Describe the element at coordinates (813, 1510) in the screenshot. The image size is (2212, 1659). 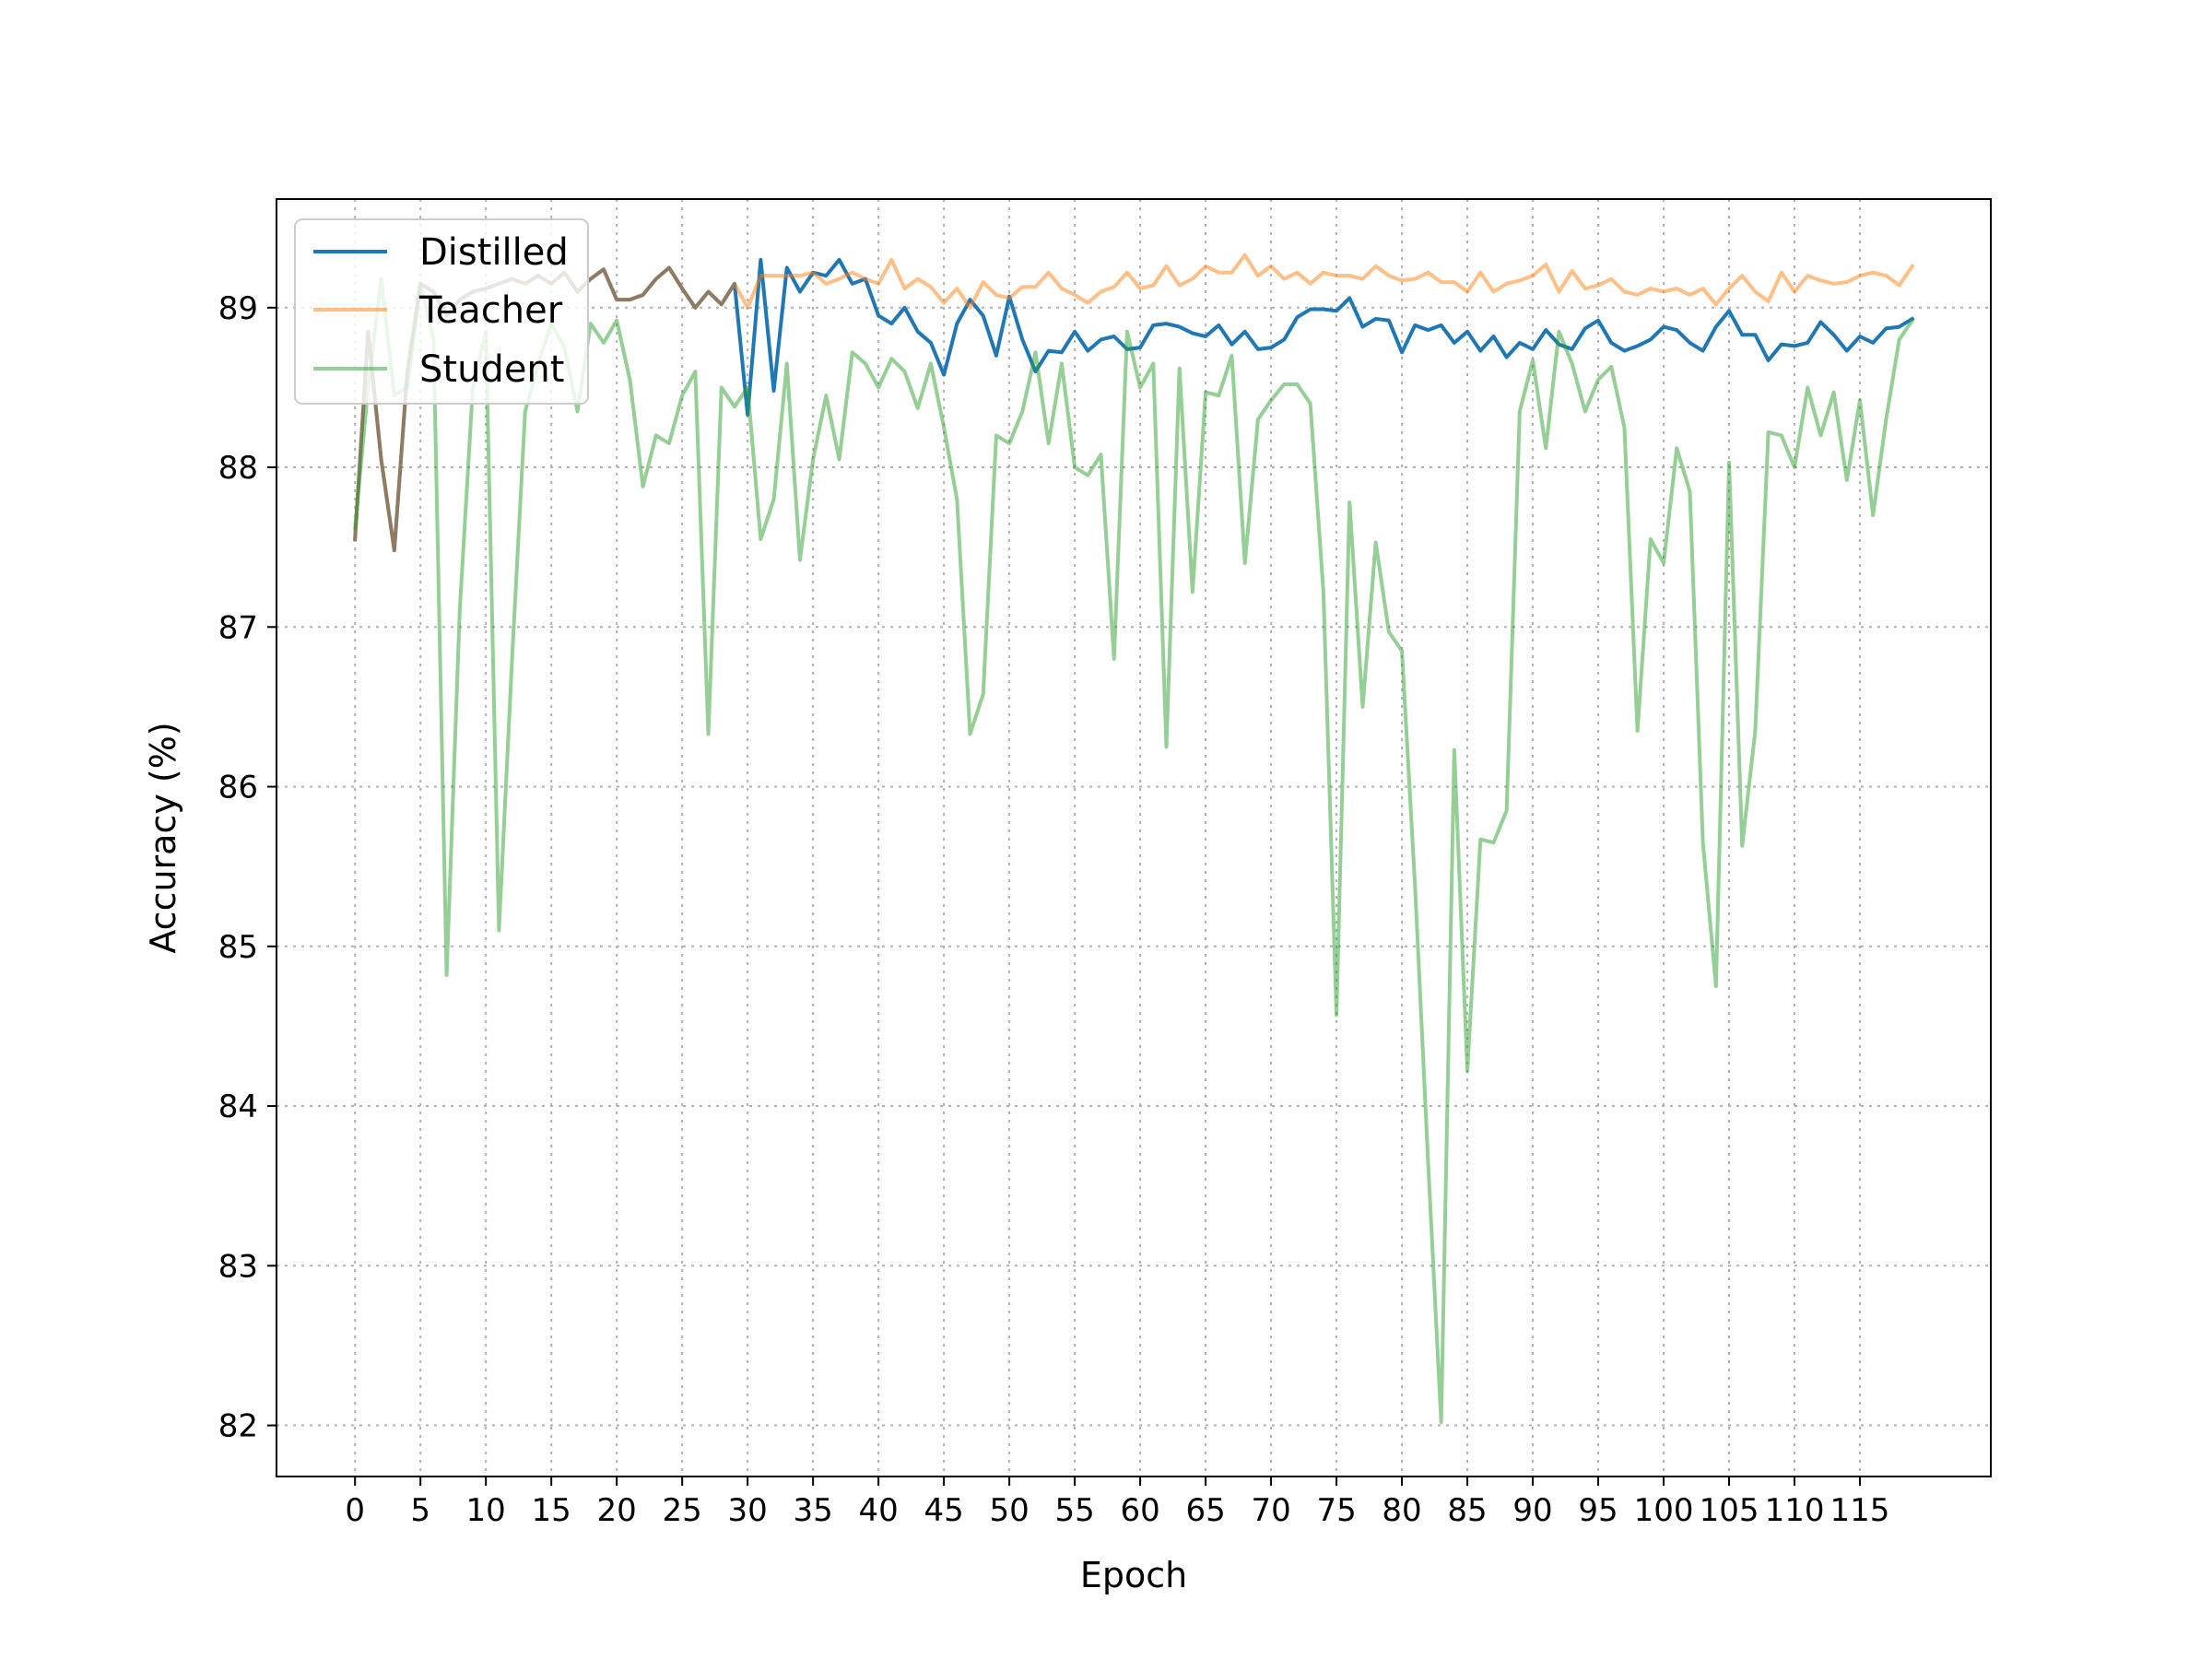
I see `x-tick-label: 35` at that location.